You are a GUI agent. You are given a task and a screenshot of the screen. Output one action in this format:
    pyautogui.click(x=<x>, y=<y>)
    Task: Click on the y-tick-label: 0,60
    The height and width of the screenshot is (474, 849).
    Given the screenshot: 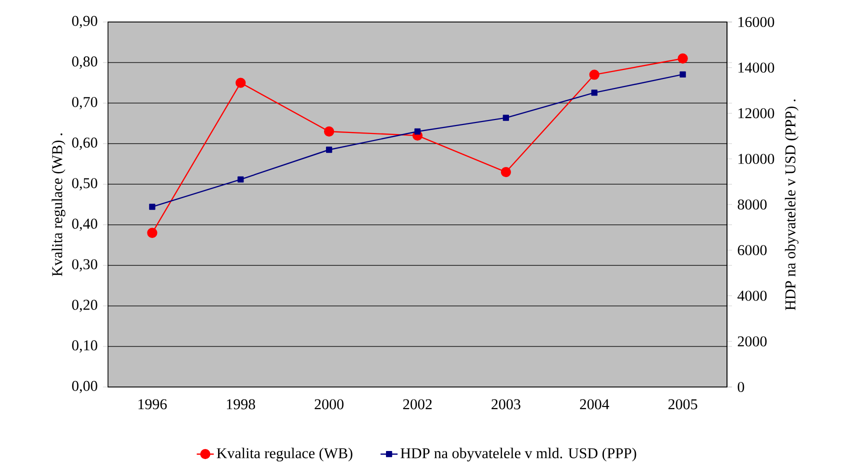 What is the action you would take?
    pyautogui.click(x=85, y=144)
    